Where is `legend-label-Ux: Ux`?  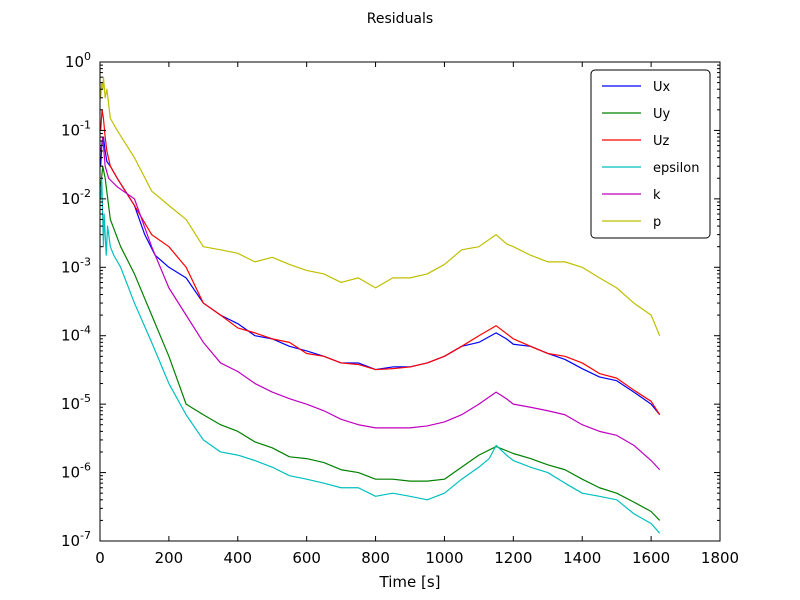
legend-label-Ux: Ux is located at coordinates (662, 87).